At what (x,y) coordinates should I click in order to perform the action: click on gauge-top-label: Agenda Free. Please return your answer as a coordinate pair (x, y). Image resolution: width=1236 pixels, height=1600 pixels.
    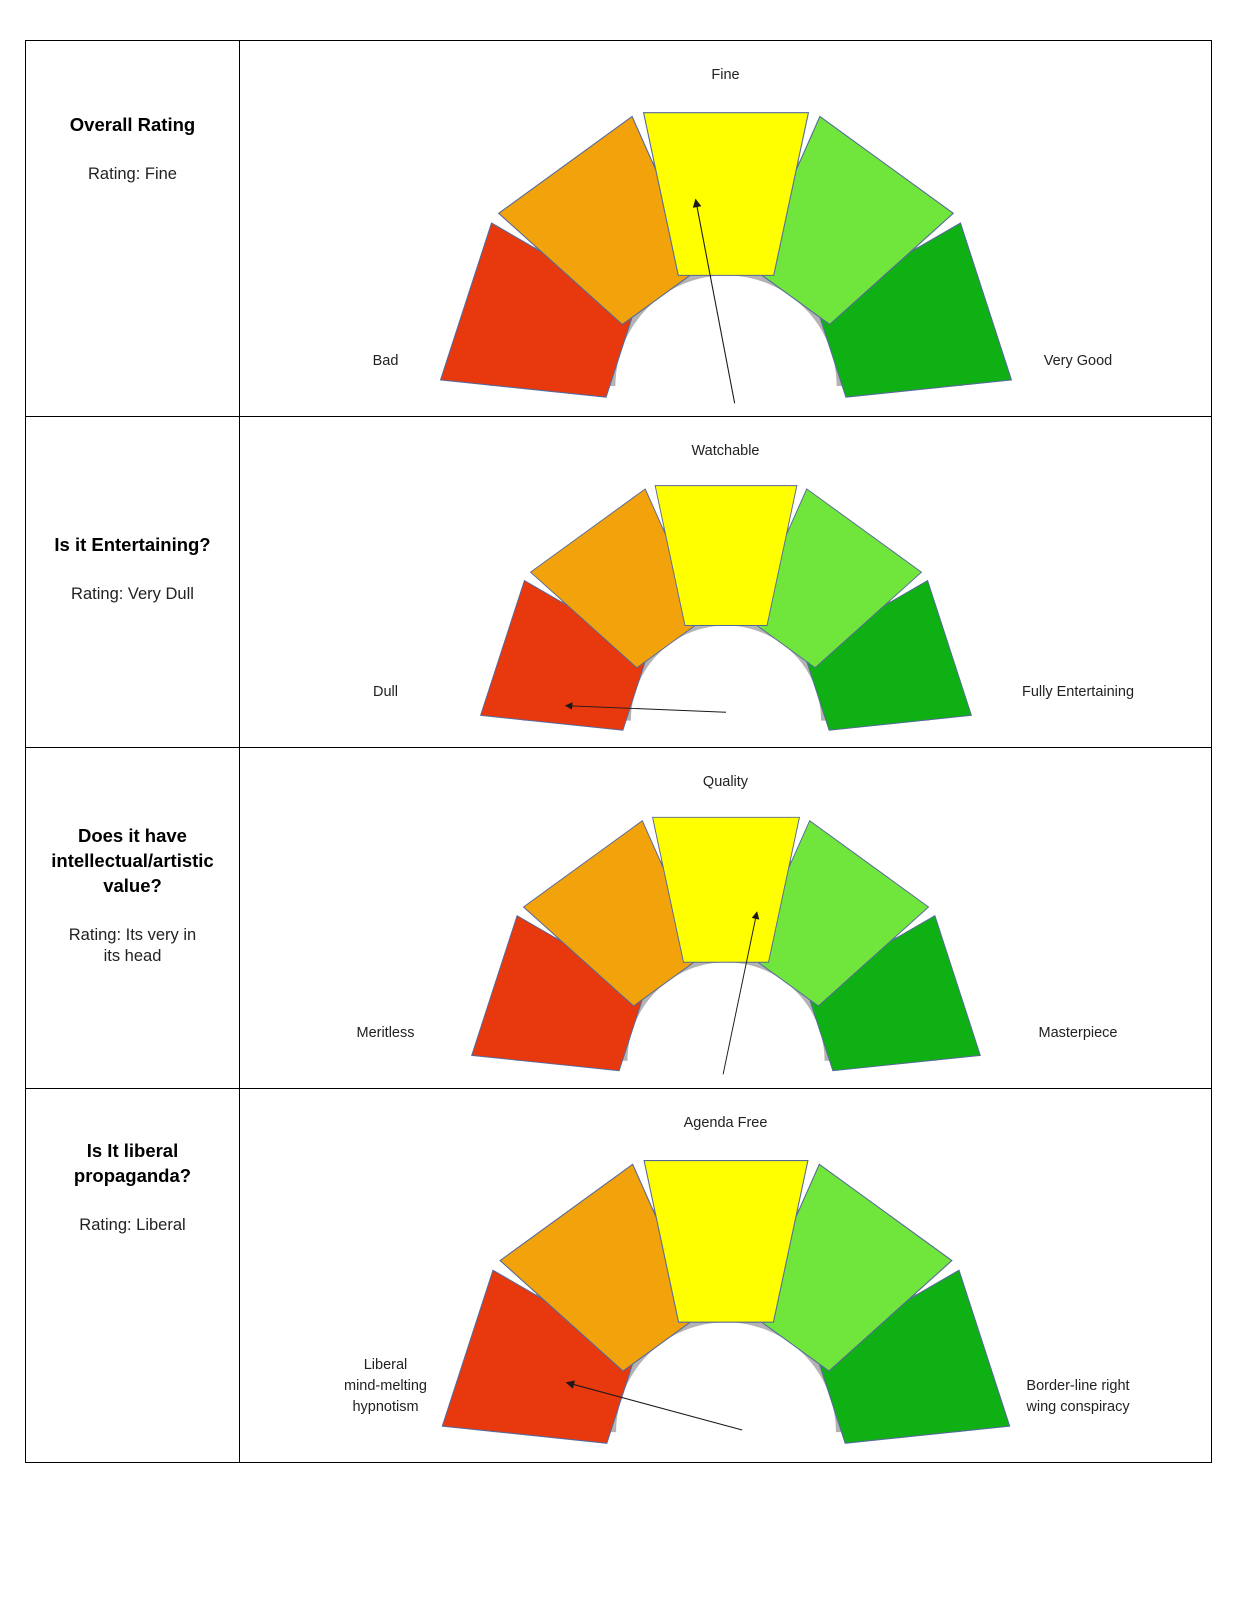
    Looking at the image, I should click on (725, 1123).